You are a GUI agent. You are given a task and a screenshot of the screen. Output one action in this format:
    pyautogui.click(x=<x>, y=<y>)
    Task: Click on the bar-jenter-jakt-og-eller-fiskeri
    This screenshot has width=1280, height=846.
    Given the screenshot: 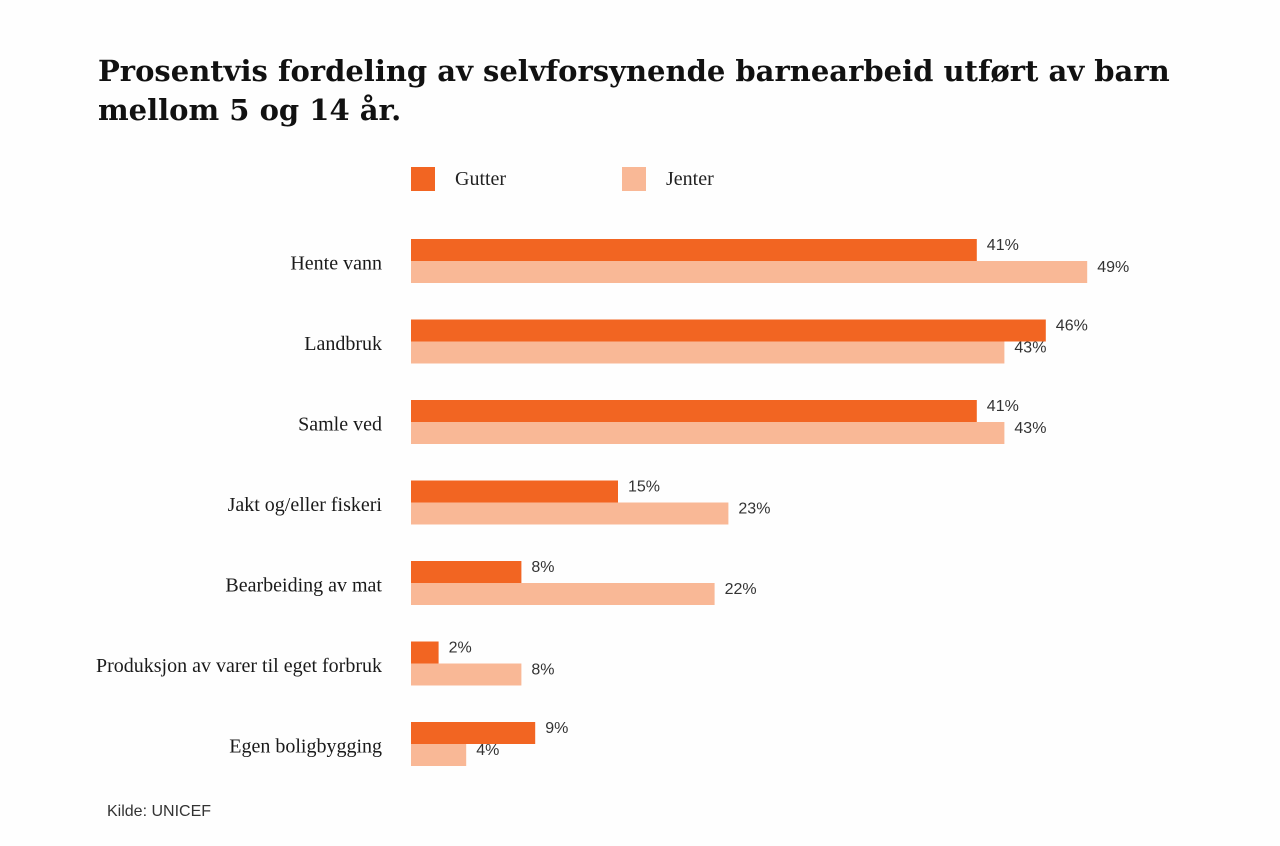 What is the action you would take?
    pyautogui.click(x=570, y=513)
    